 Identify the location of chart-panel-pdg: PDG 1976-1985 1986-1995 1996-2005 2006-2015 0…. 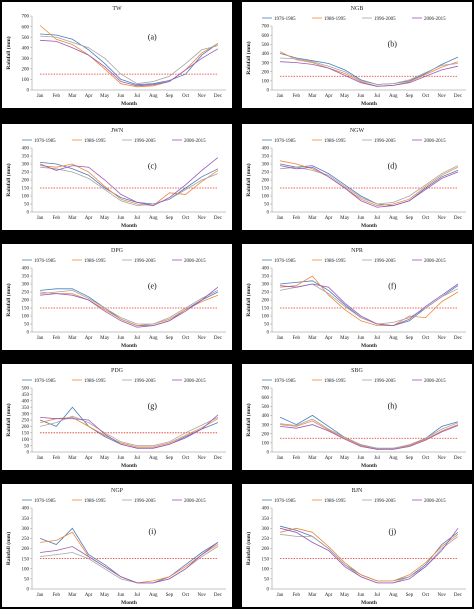
(117, 417).